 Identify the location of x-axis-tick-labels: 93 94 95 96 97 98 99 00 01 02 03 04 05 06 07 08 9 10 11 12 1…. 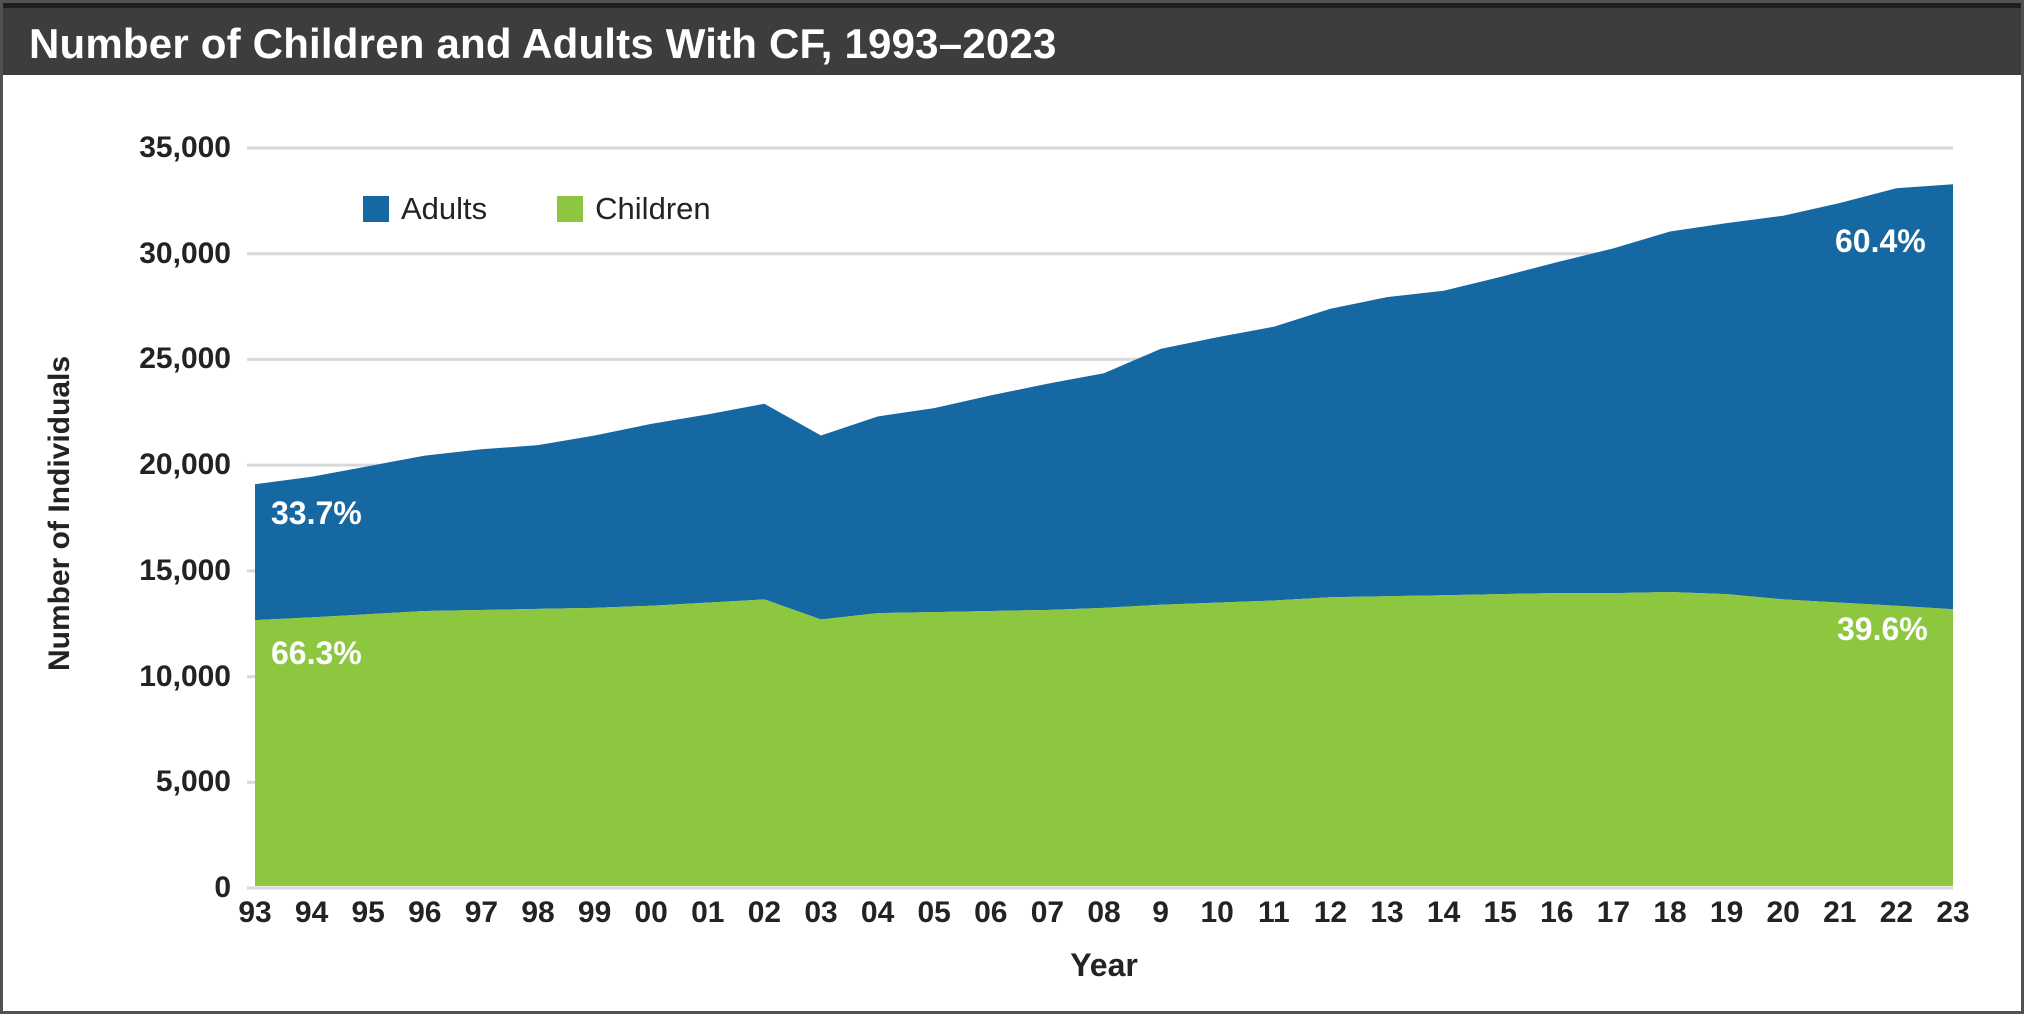
(1012, 916).